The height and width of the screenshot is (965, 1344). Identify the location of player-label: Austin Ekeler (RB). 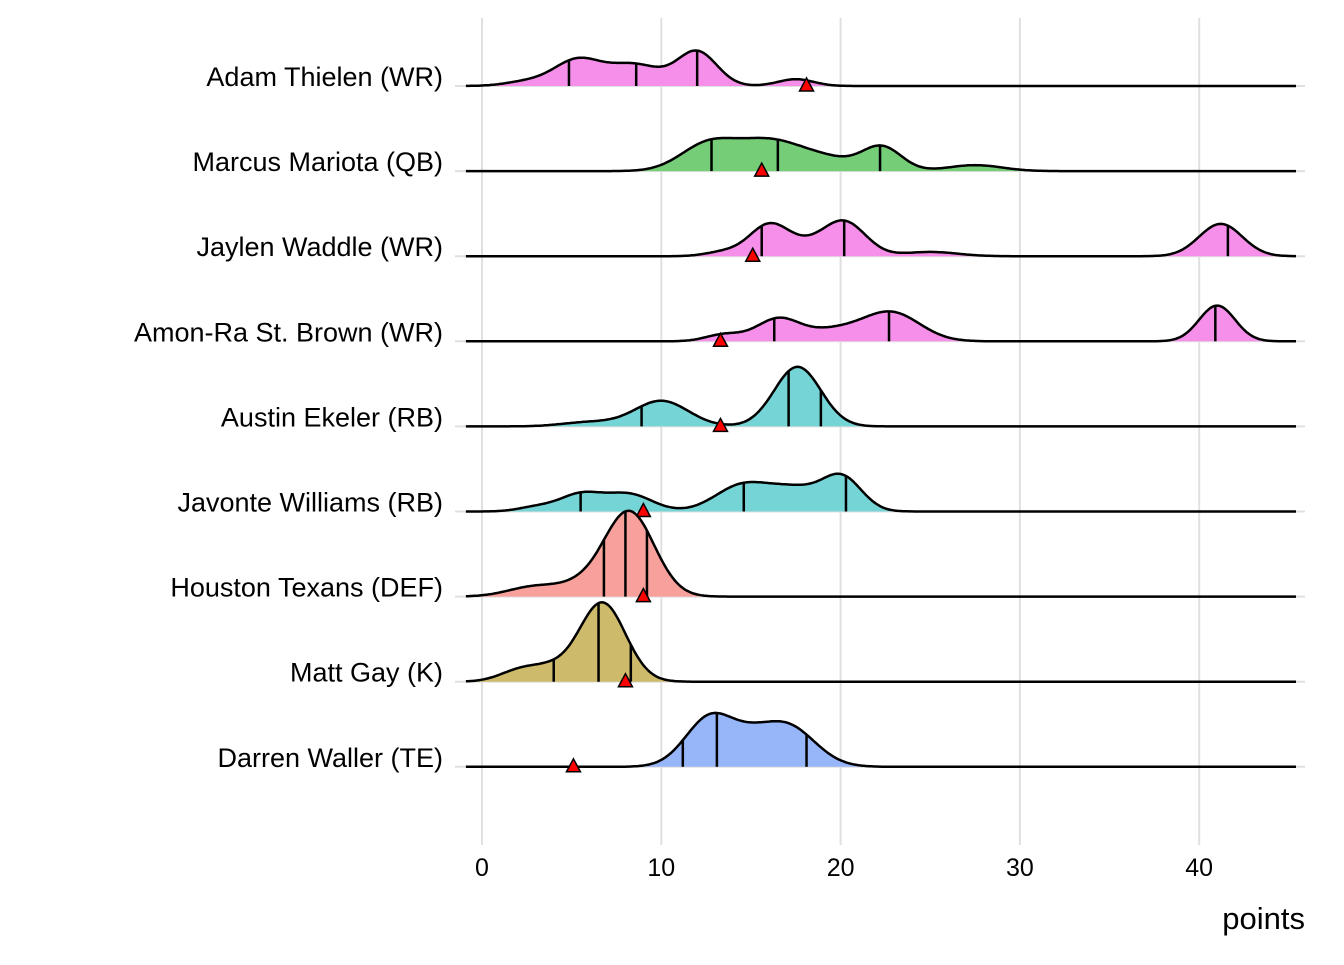
(332, 417).